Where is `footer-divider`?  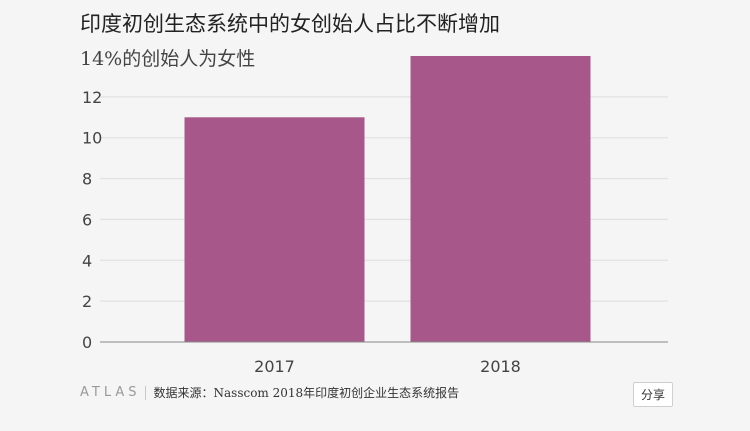
footer-divider is located at coordinates (145, 392).